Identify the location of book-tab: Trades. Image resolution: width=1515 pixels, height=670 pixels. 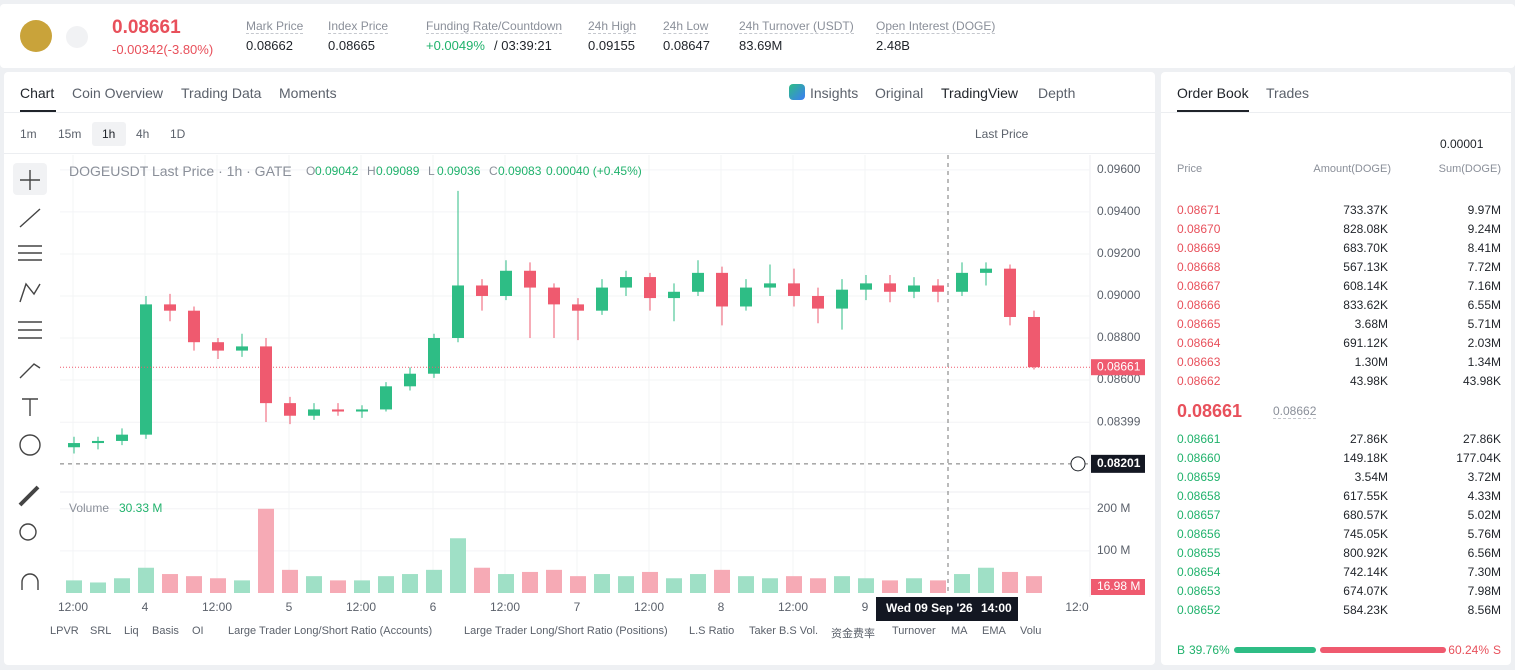
(1288, 93).